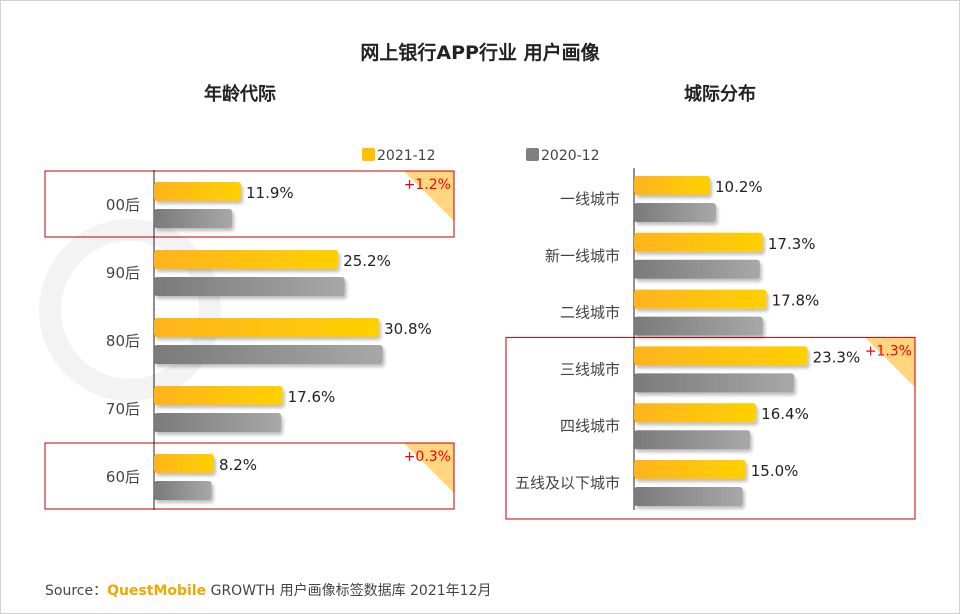 The width and height of the screenshot is (960, 614). What do you see at coordinates (368, 154) in the screenshot?
I see `legend-swatch-2021` at bounding box center [368, 154].